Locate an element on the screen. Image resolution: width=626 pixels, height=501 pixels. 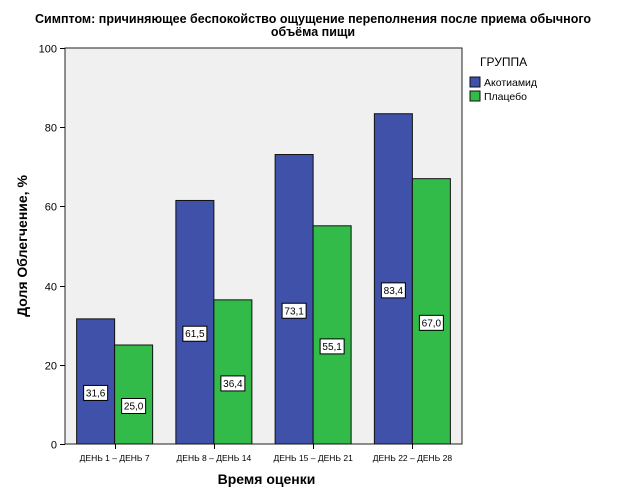
data-label: 61,5 is located at coordinates (195, 334).